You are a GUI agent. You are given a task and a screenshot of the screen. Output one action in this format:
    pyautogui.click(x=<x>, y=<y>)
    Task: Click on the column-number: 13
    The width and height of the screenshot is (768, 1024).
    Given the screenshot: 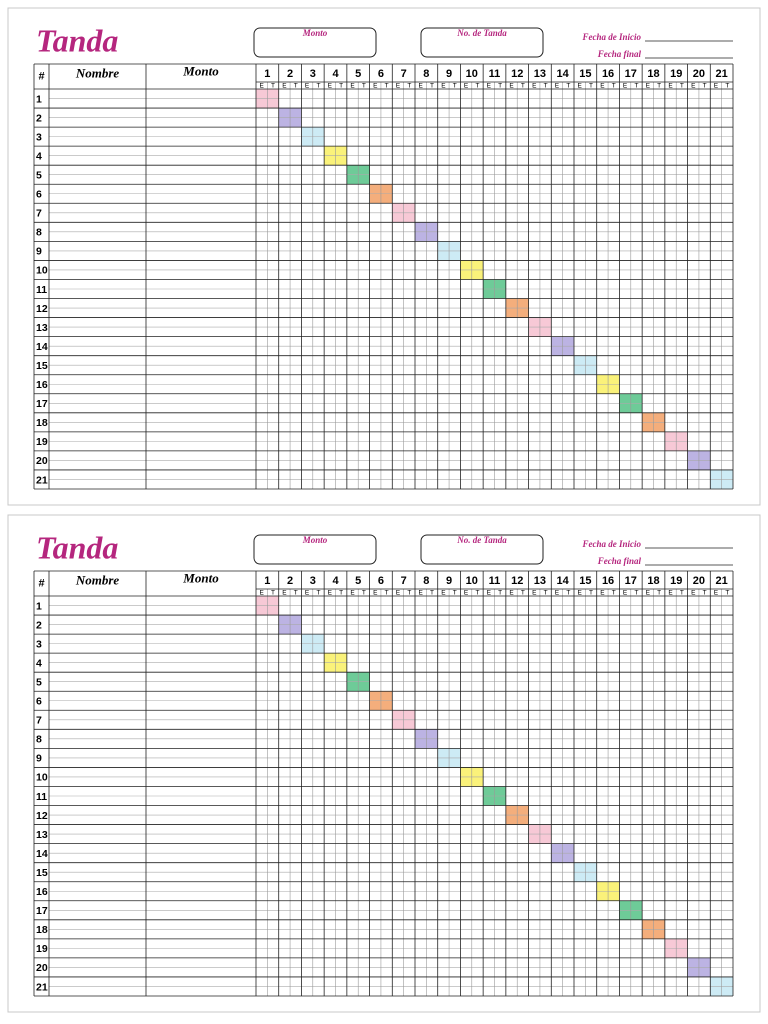 What is the action you would take?
    pyautogui.click(x=540, y=74)
    